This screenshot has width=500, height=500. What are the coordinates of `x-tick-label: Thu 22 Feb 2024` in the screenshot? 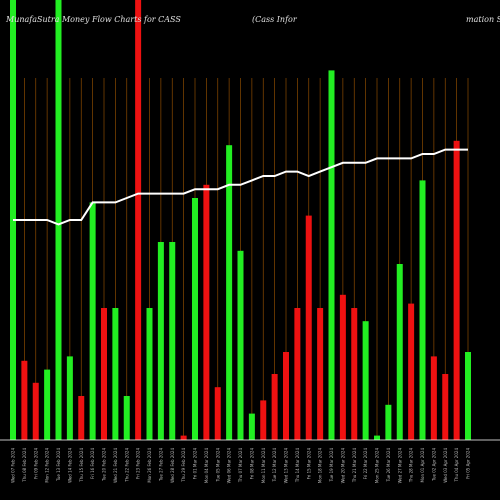 It's located at (126, 465).